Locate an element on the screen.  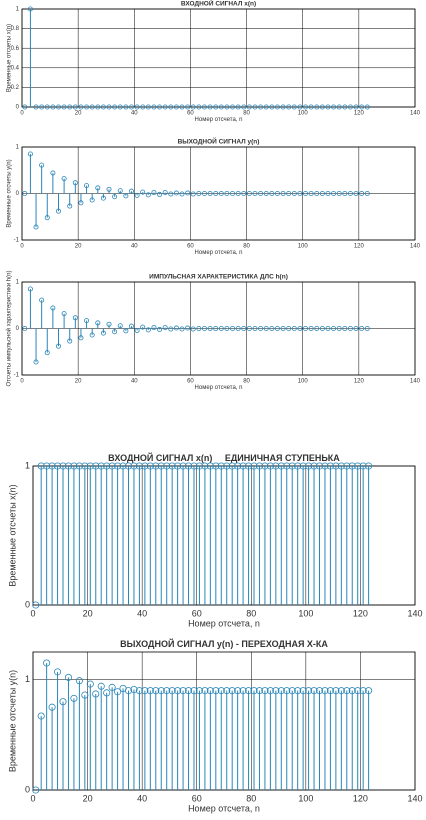
x-tick-label: 120 is located at coordinates (359, 114).